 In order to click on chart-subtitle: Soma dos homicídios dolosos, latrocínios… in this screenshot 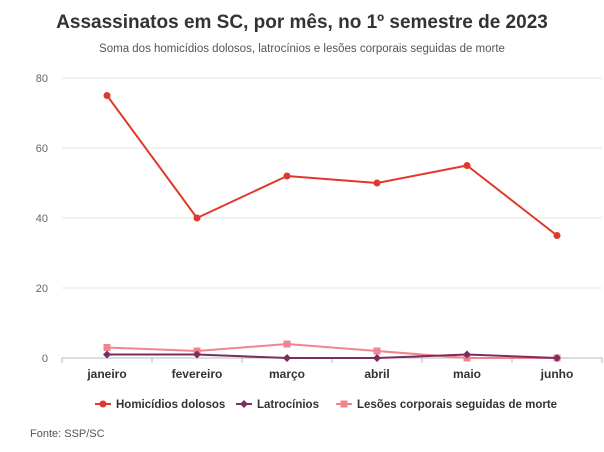, I will do `click(302, 49)`.